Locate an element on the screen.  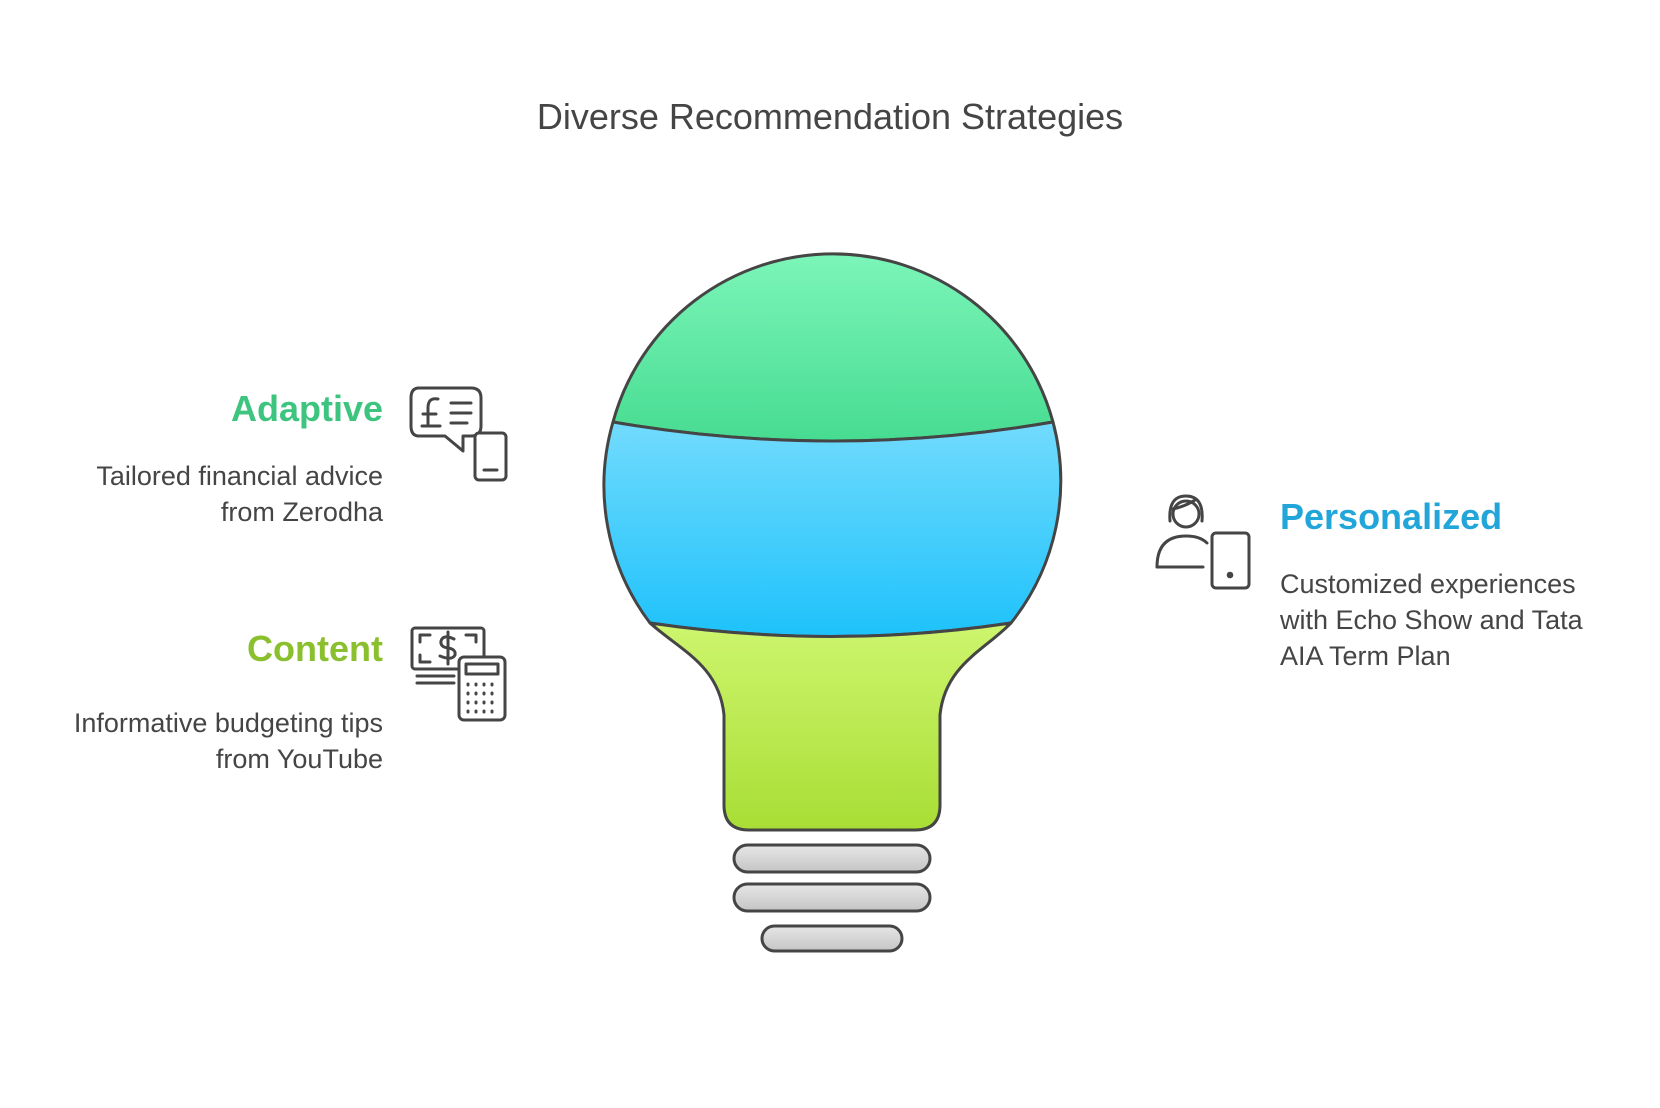
pound-chat-phone-icon is located at coordinates (458, 434).